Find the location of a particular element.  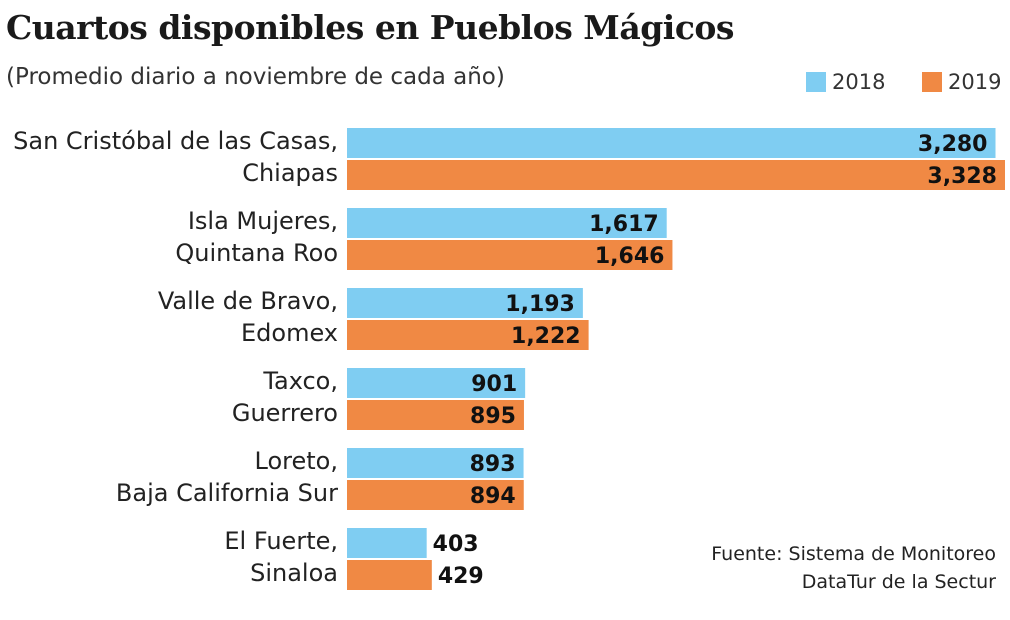

legend-label-2018: 2018 is located at coordinates (859, 82).